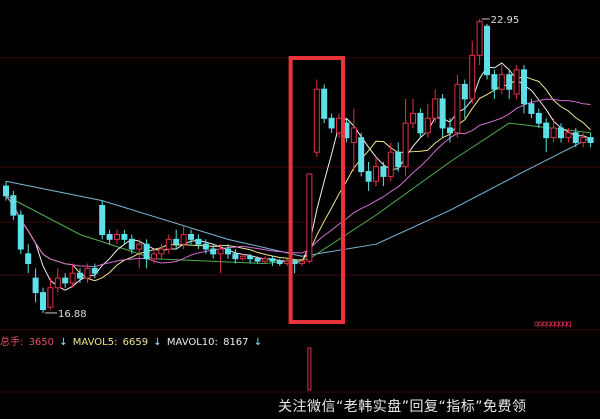  What do you see at coordinates (135, 342) in the screenshot?
I see `mavol5-value: 6659` at bounding box center [135, 342].